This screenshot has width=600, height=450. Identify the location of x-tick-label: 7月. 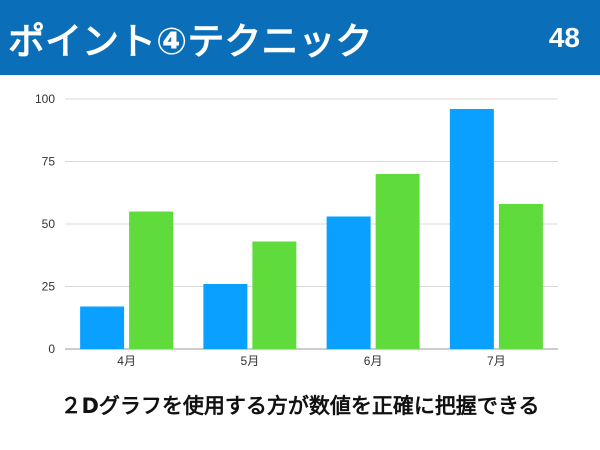
(496, 361).